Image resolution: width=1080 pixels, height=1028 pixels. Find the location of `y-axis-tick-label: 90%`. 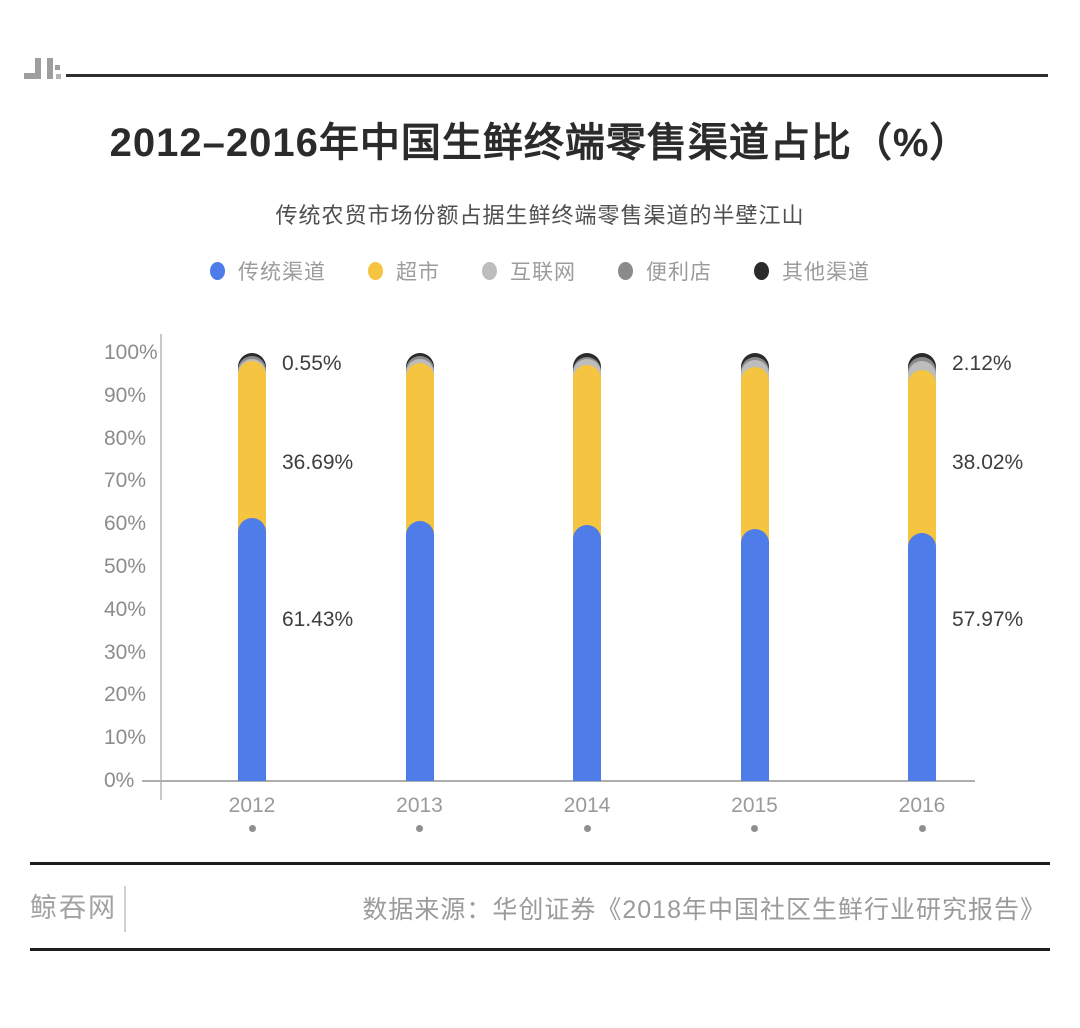

y-axis-tick-label: 90% is located at coordinates (125, 395).